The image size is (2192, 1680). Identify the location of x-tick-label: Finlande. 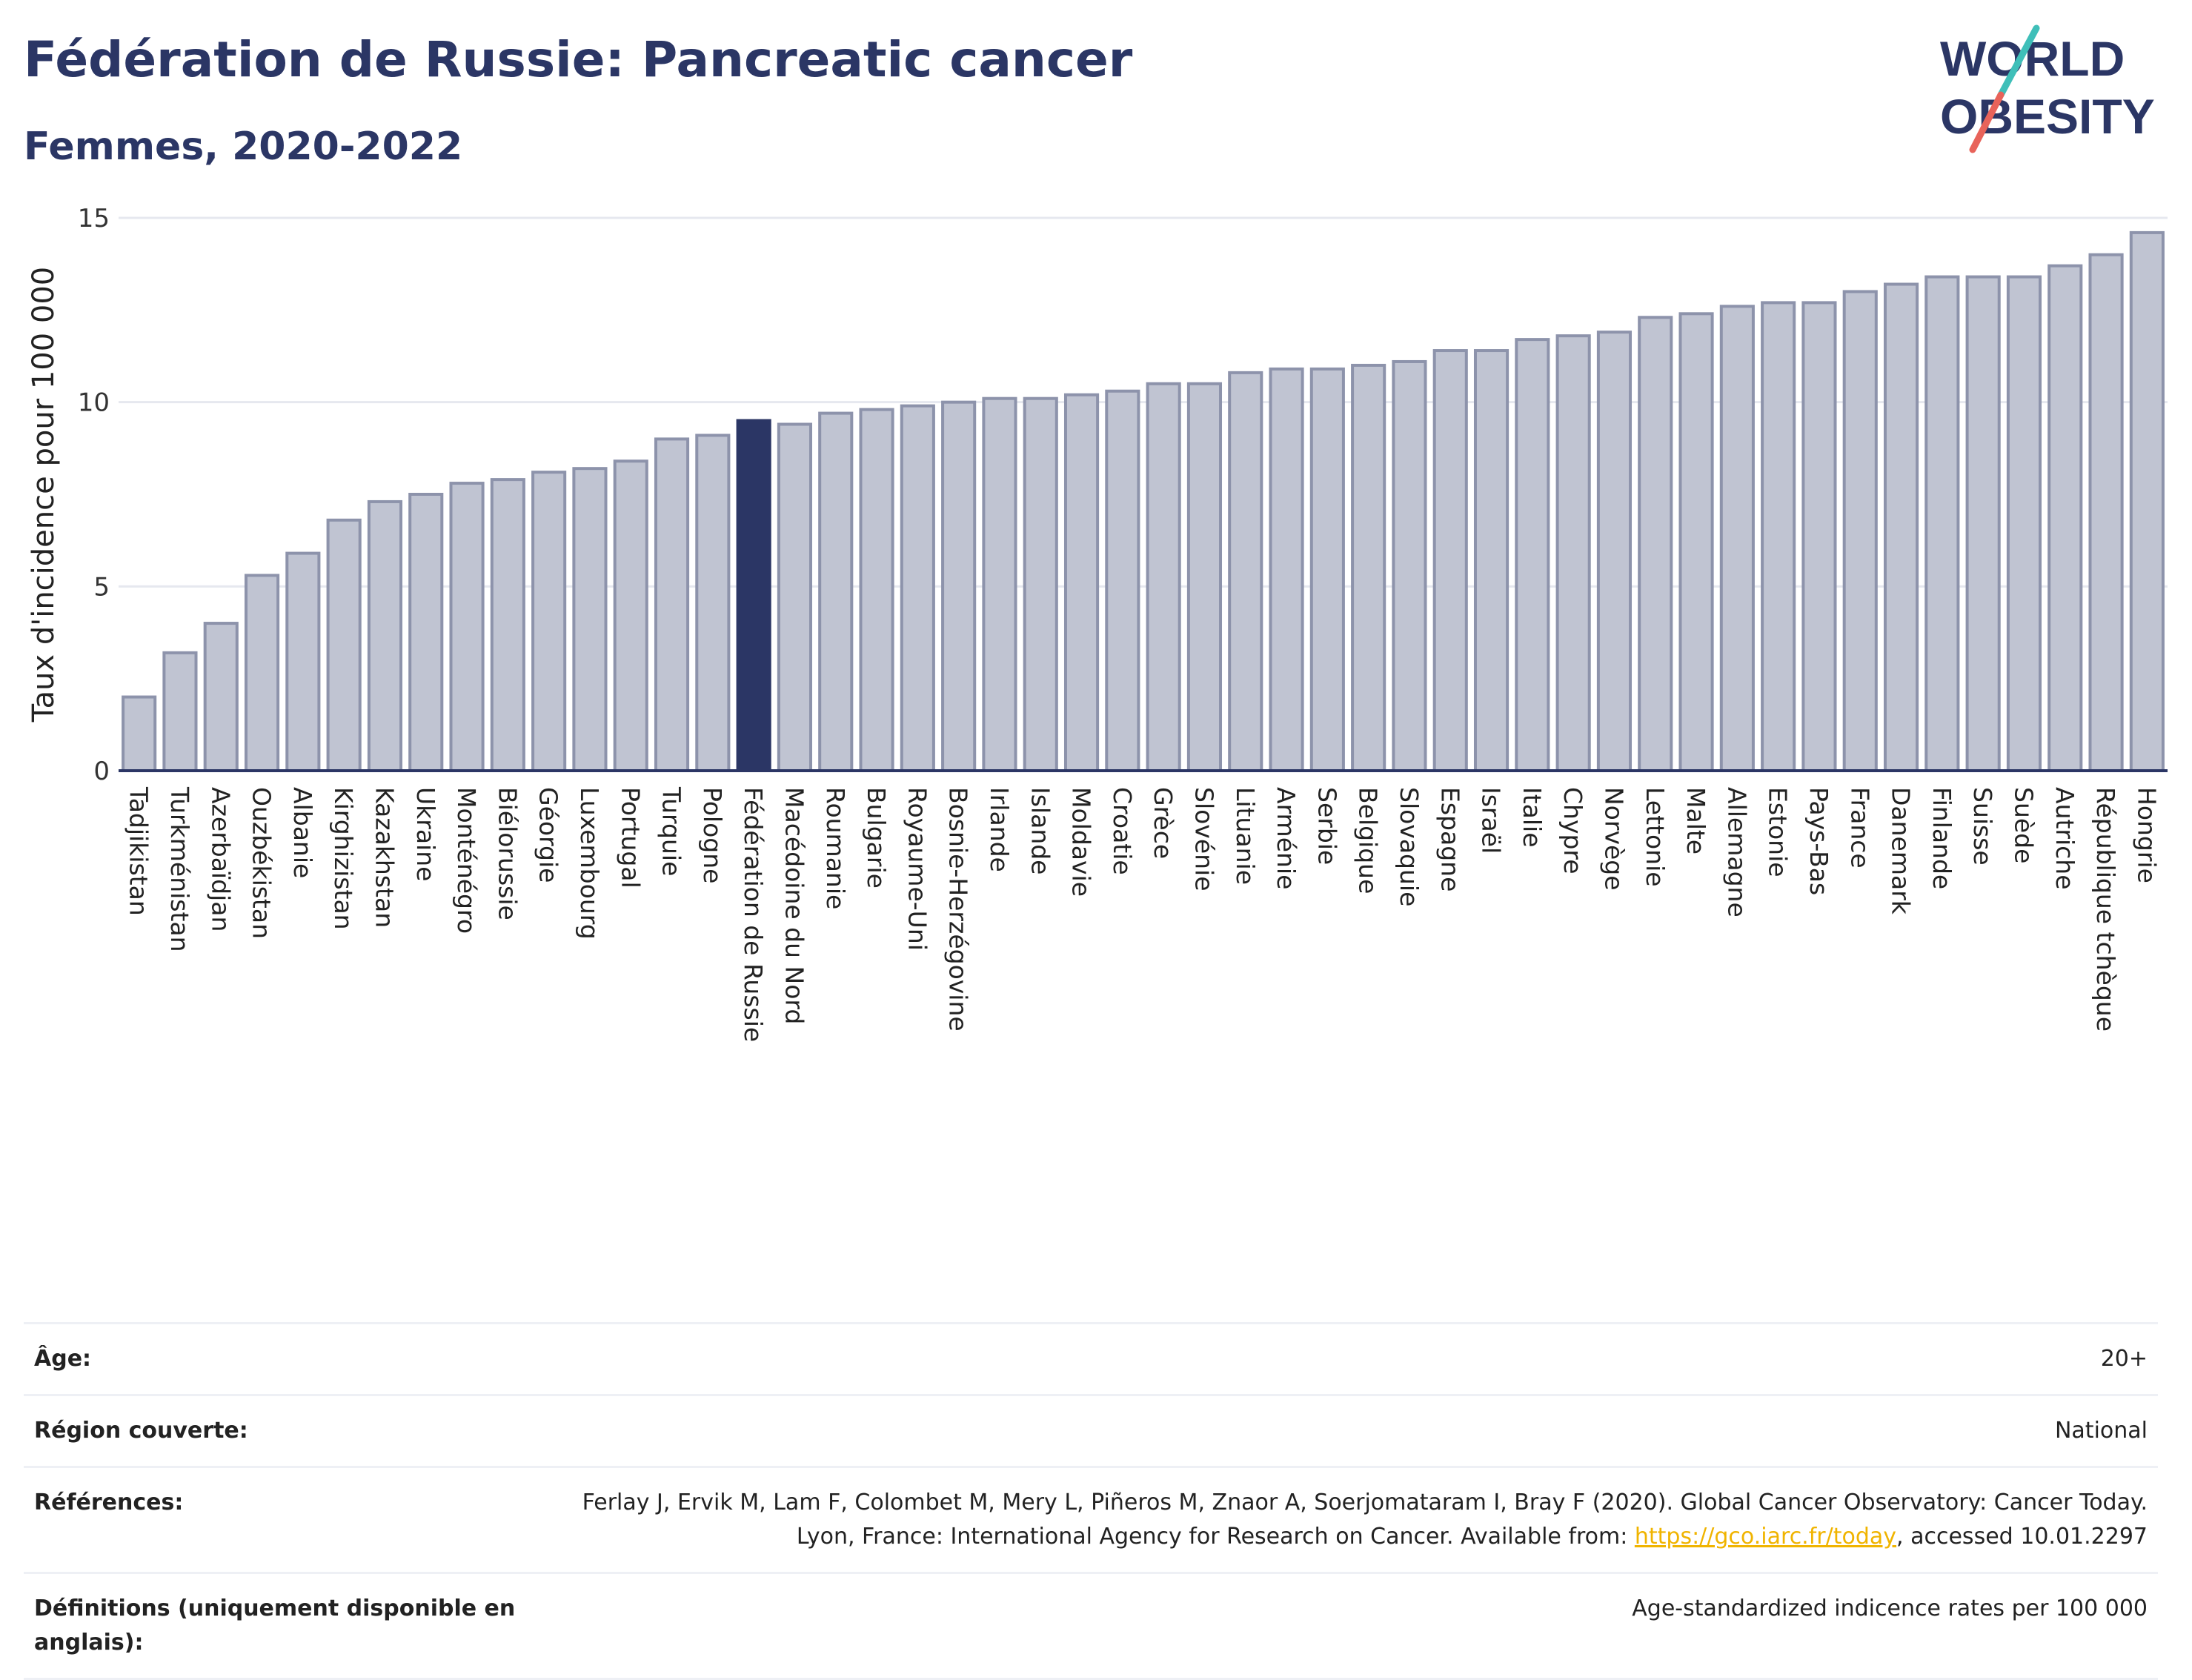
(1941, 838).